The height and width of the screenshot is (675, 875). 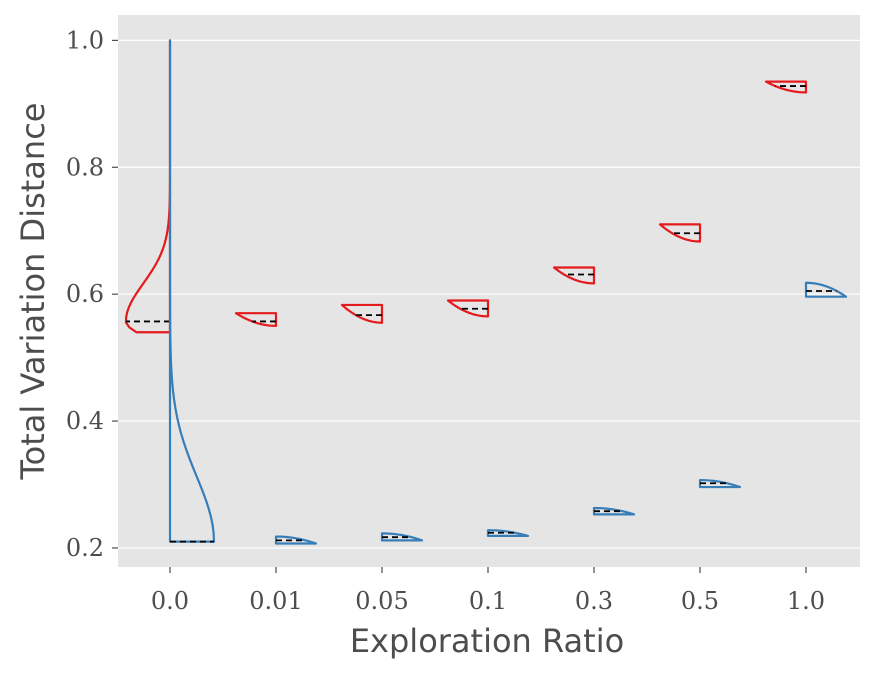 What do you see at coordinates (85, 167) in the screenshot?
I see `y-tick-label: 0.8` at bounding box center [85, 167].